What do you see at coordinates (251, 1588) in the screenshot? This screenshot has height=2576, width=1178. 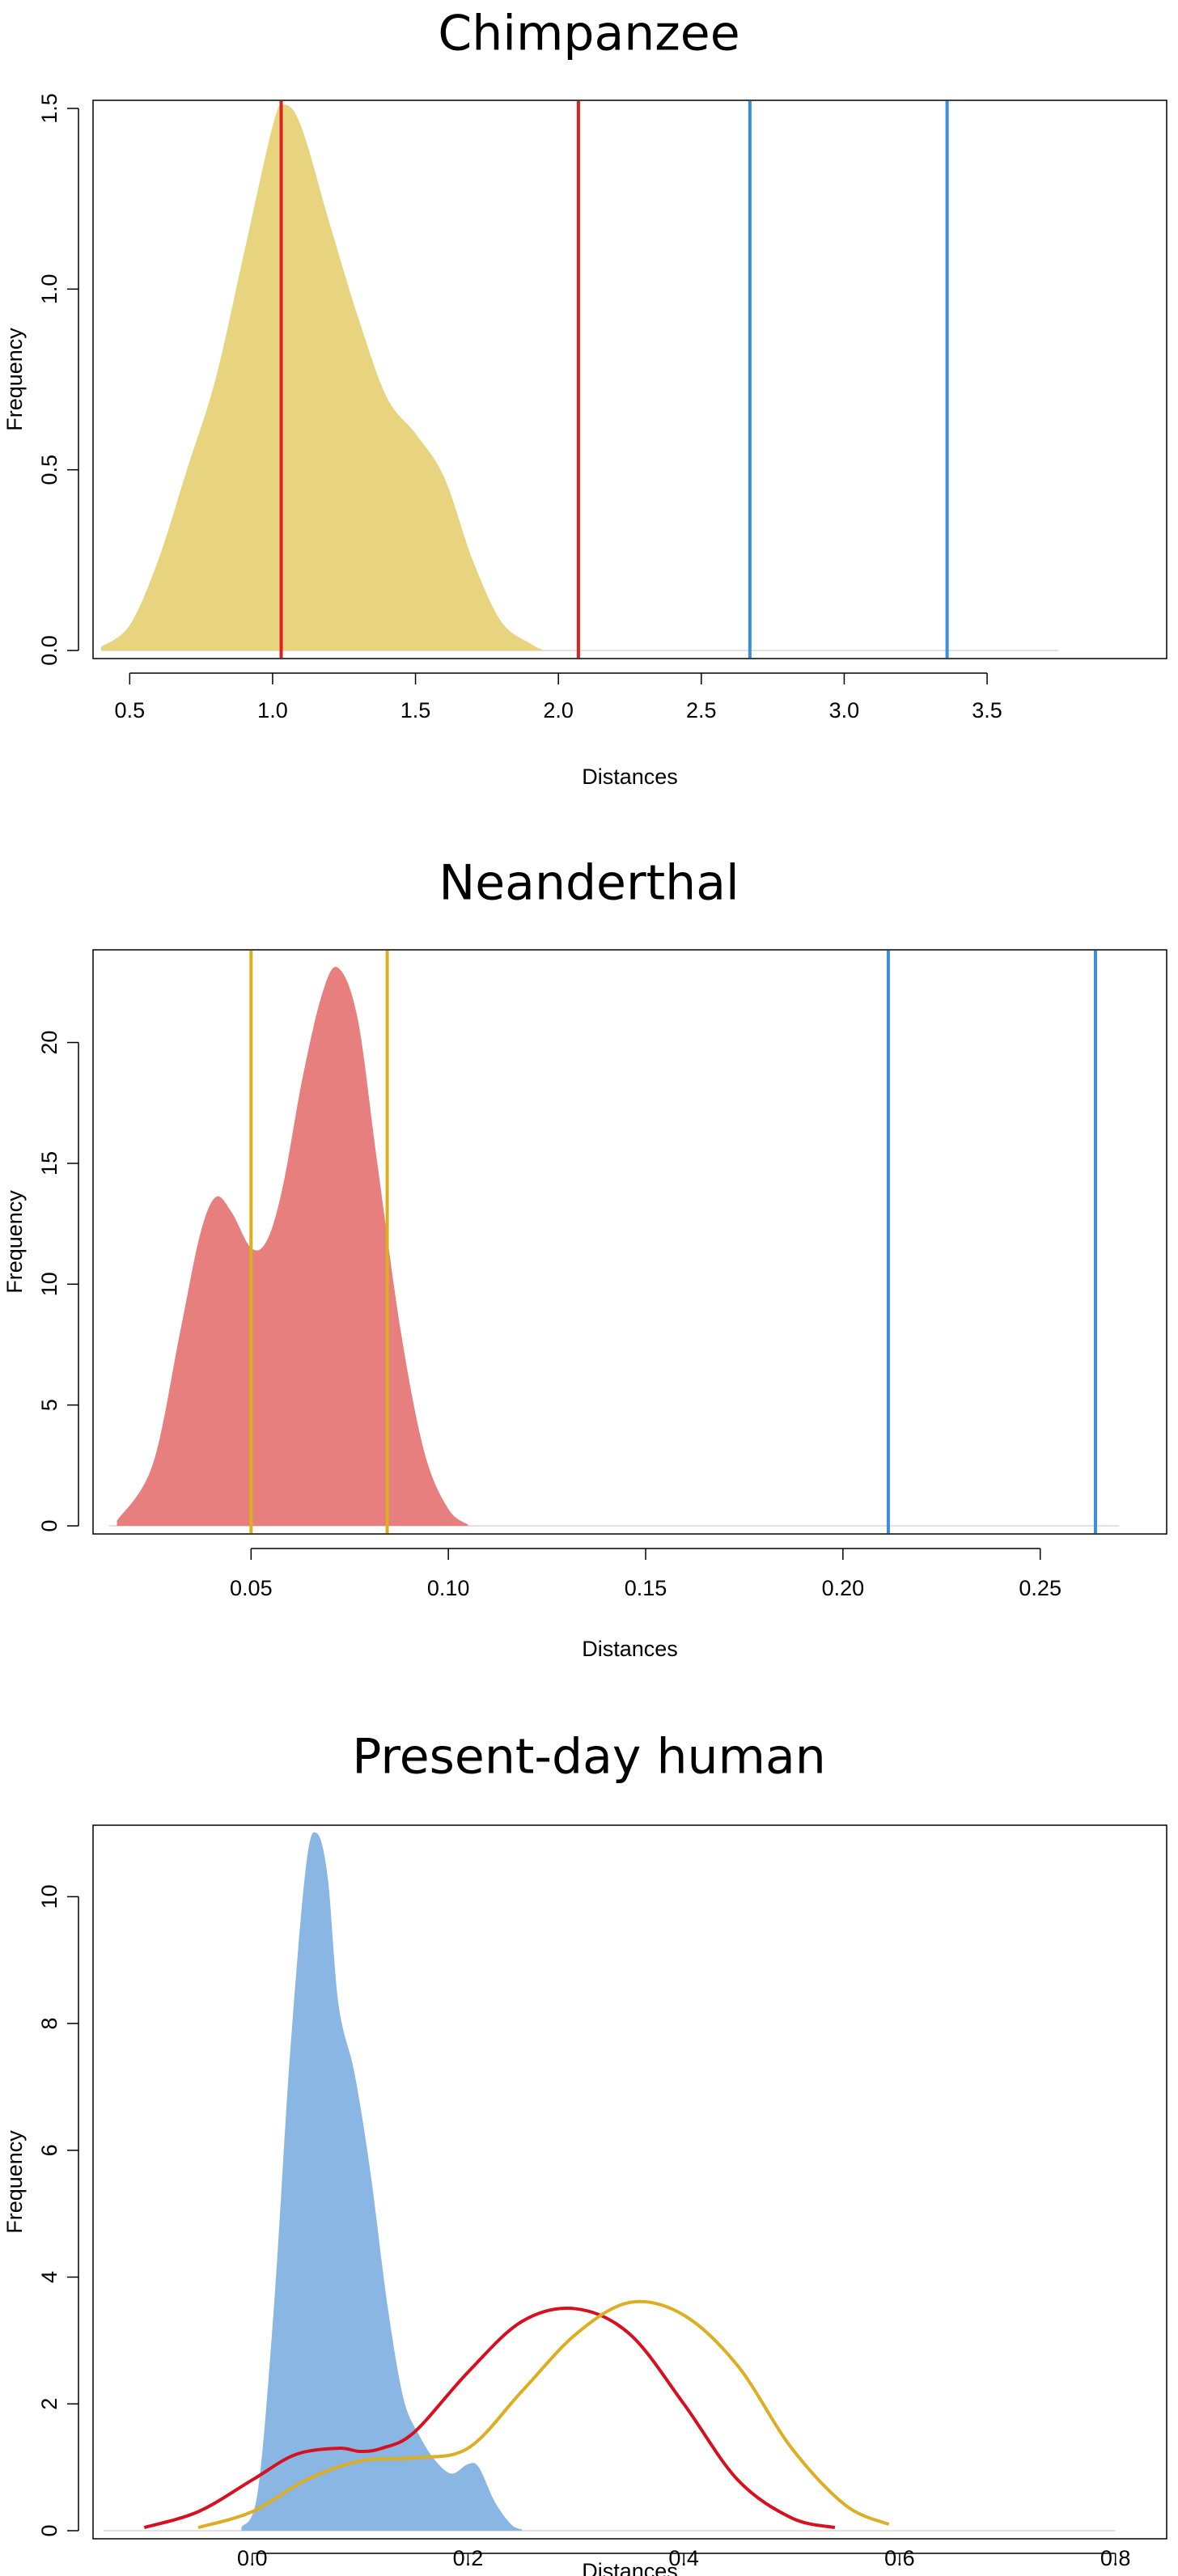 I see `x-tick-label: 0.05` at bounding box center [251, 1588].